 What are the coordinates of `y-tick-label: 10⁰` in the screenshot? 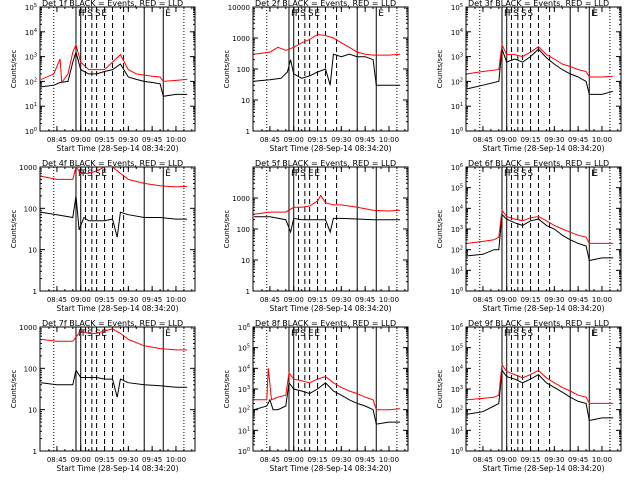 It's located at (457, 451).